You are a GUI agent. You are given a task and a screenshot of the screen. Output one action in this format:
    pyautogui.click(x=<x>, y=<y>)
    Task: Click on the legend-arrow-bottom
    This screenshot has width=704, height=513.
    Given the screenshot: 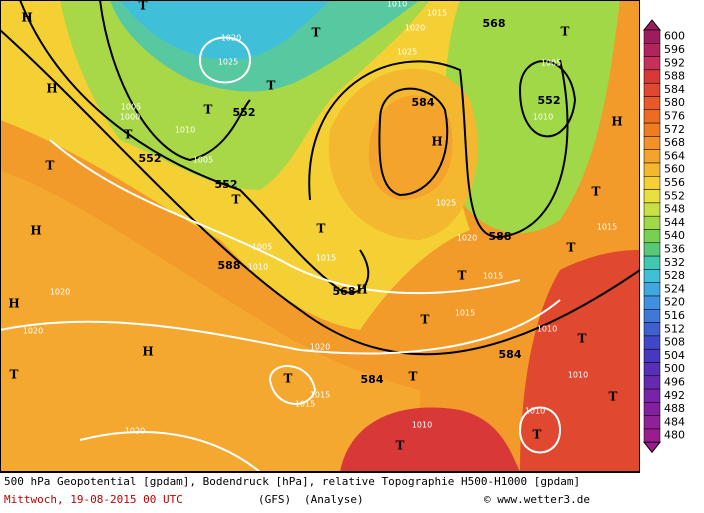 What is the action you would take?
    pyautogui.click(x=652, y=447)
    